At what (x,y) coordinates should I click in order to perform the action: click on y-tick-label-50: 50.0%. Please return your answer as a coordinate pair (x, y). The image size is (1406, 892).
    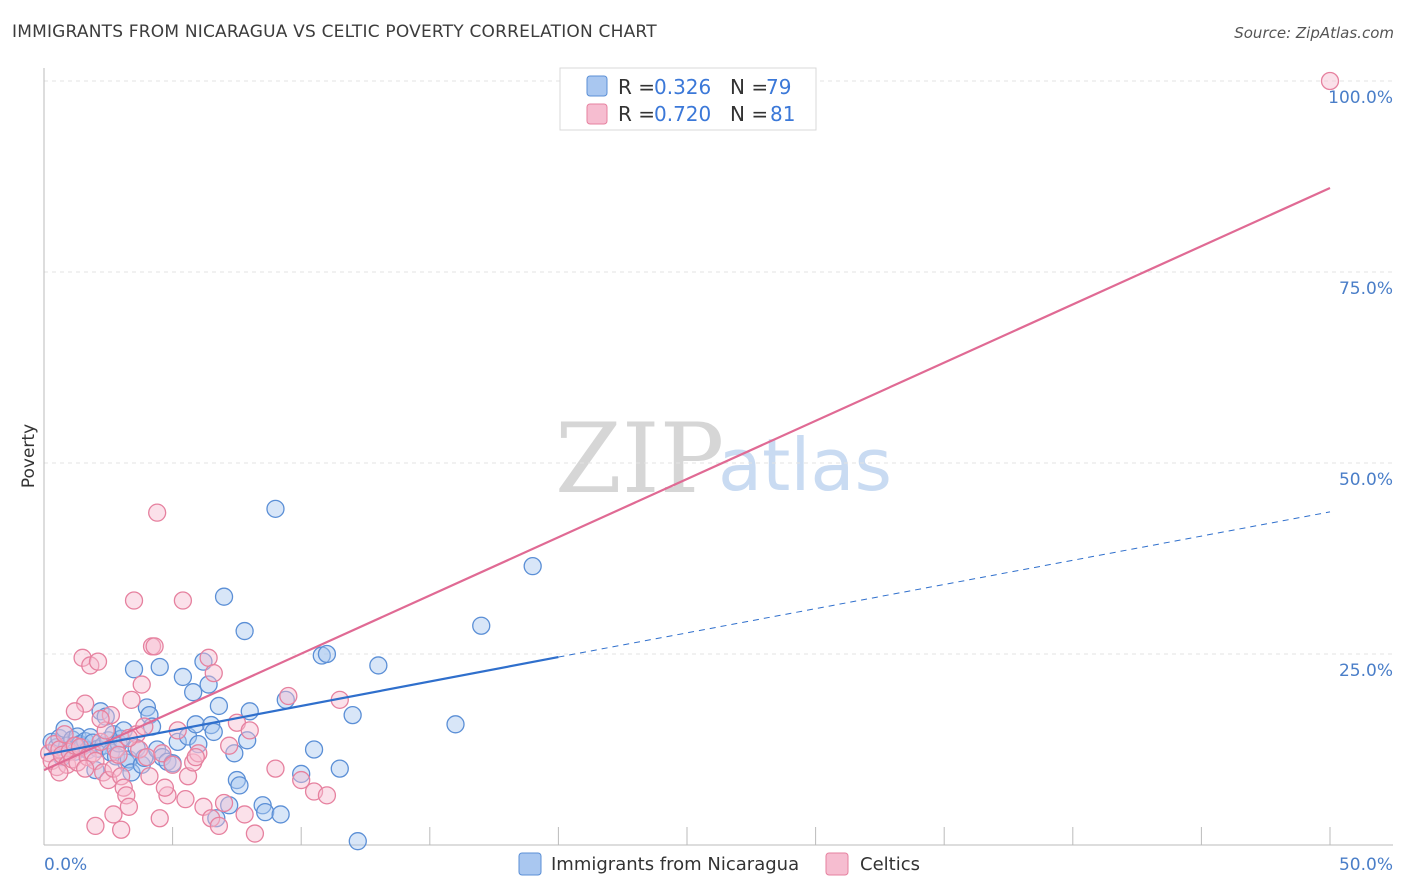
    Looking at the image, I should click on (1366, 480).